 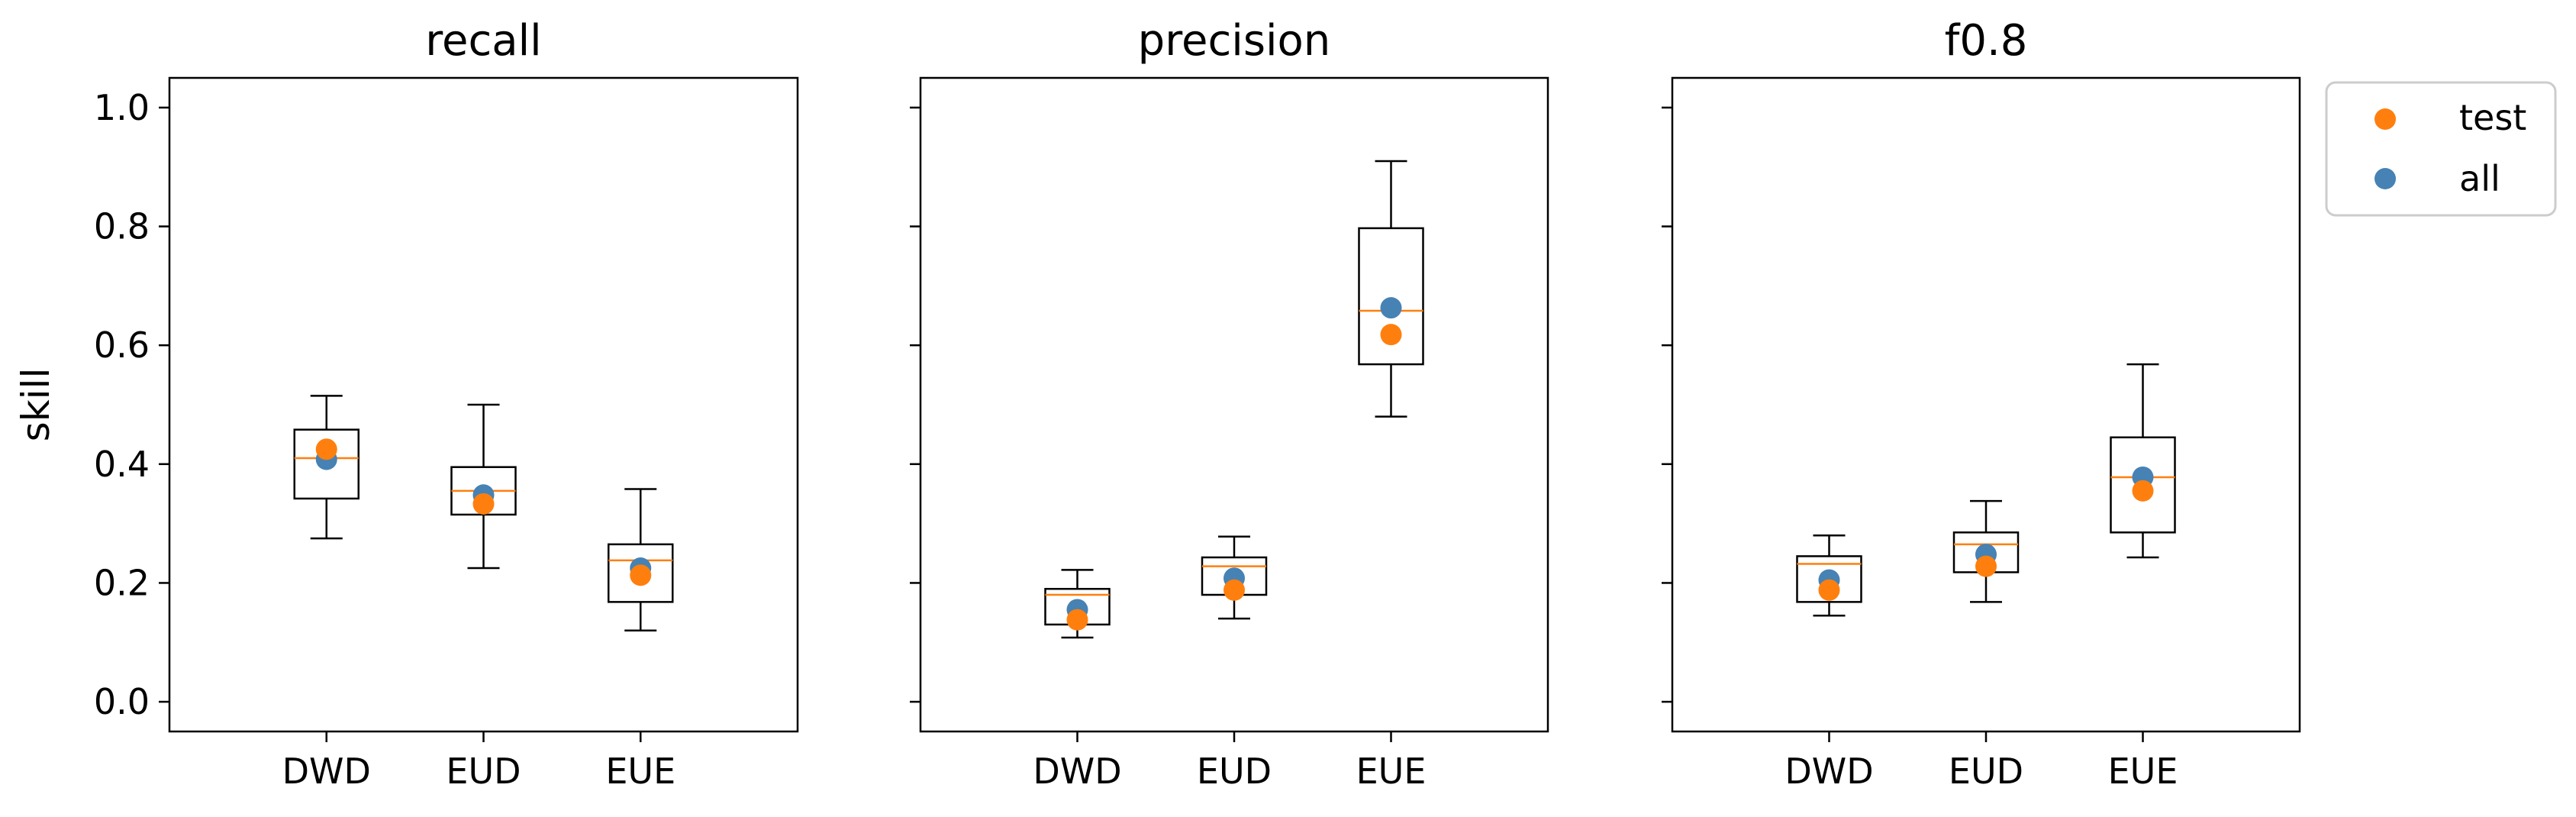 I want to click on panel-recall-box-eue, so click(x=641, y=559).